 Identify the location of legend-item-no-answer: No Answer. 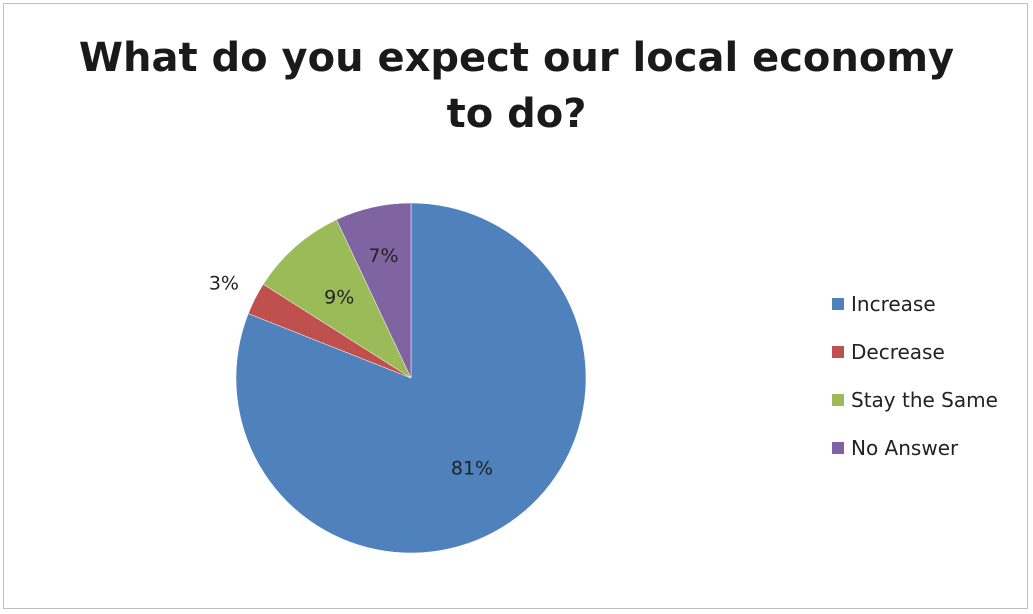
(915, 448).